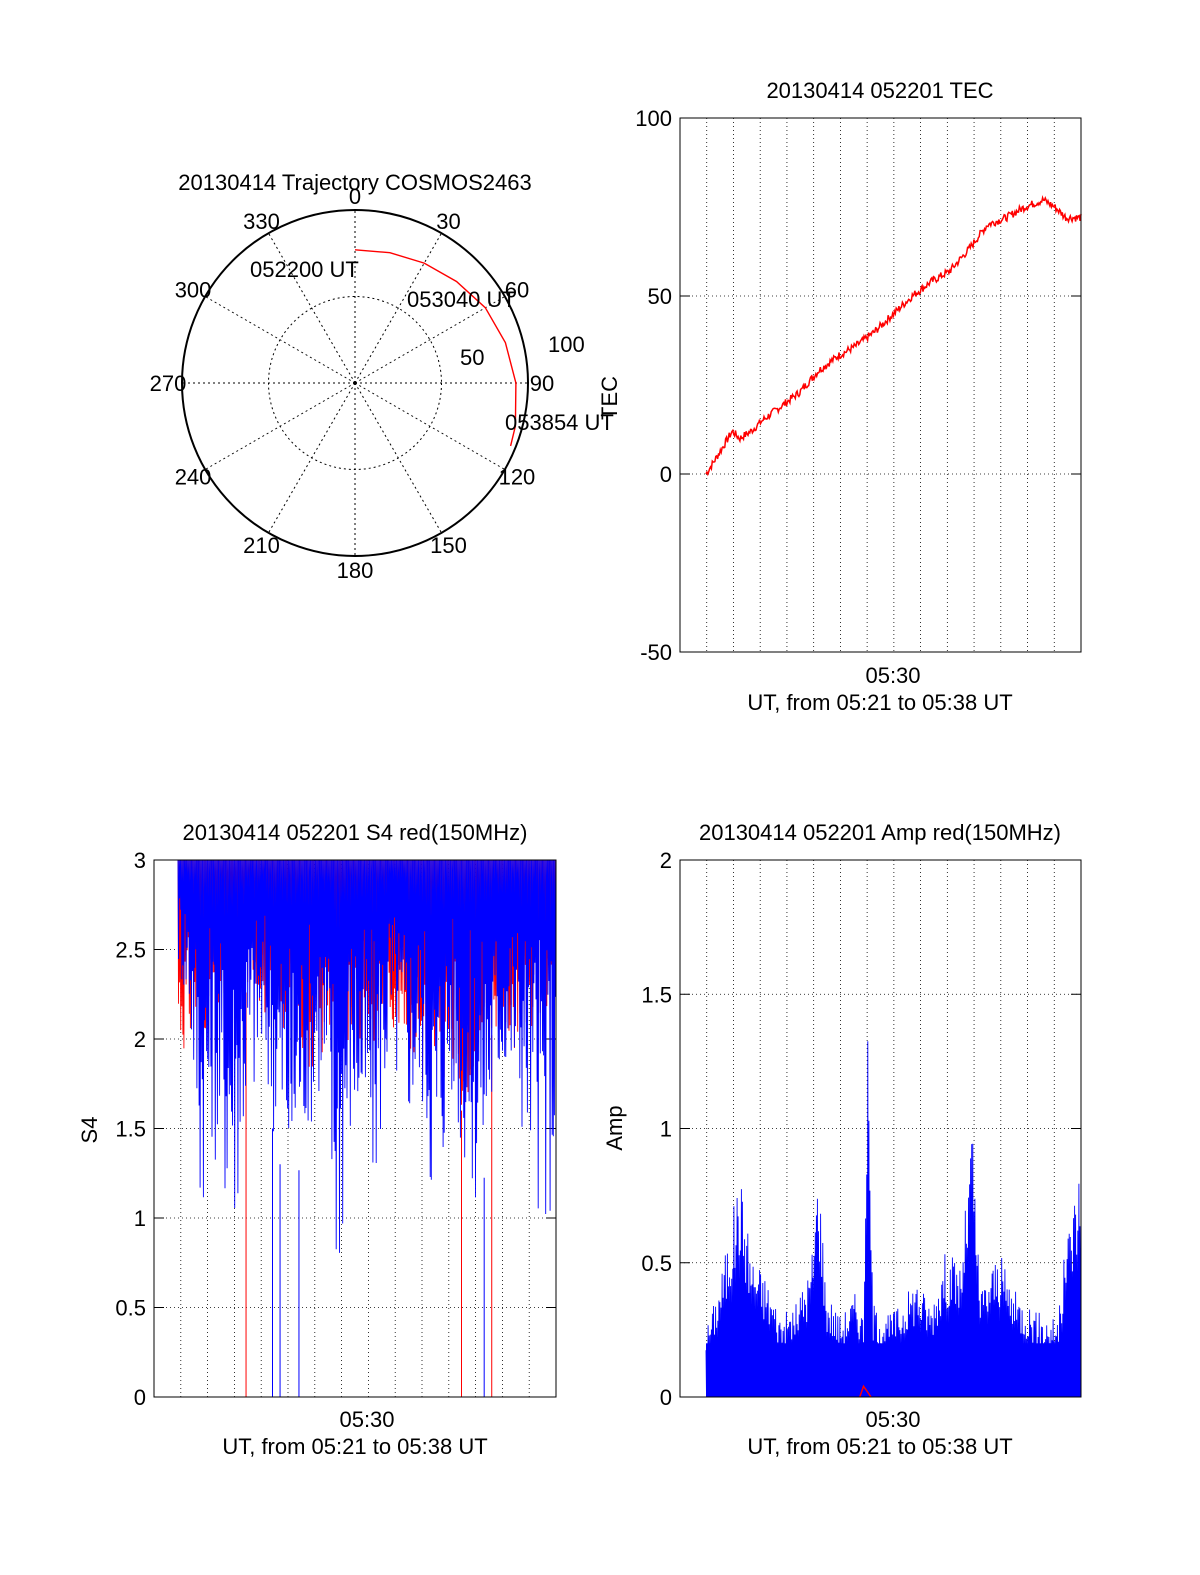 The width and height of the screenshot is (1200, 1575). What do you see at coordinates (355, 196) in the screenshot?
I see `azimuth-label: 0` at bounding box center [355, 196].